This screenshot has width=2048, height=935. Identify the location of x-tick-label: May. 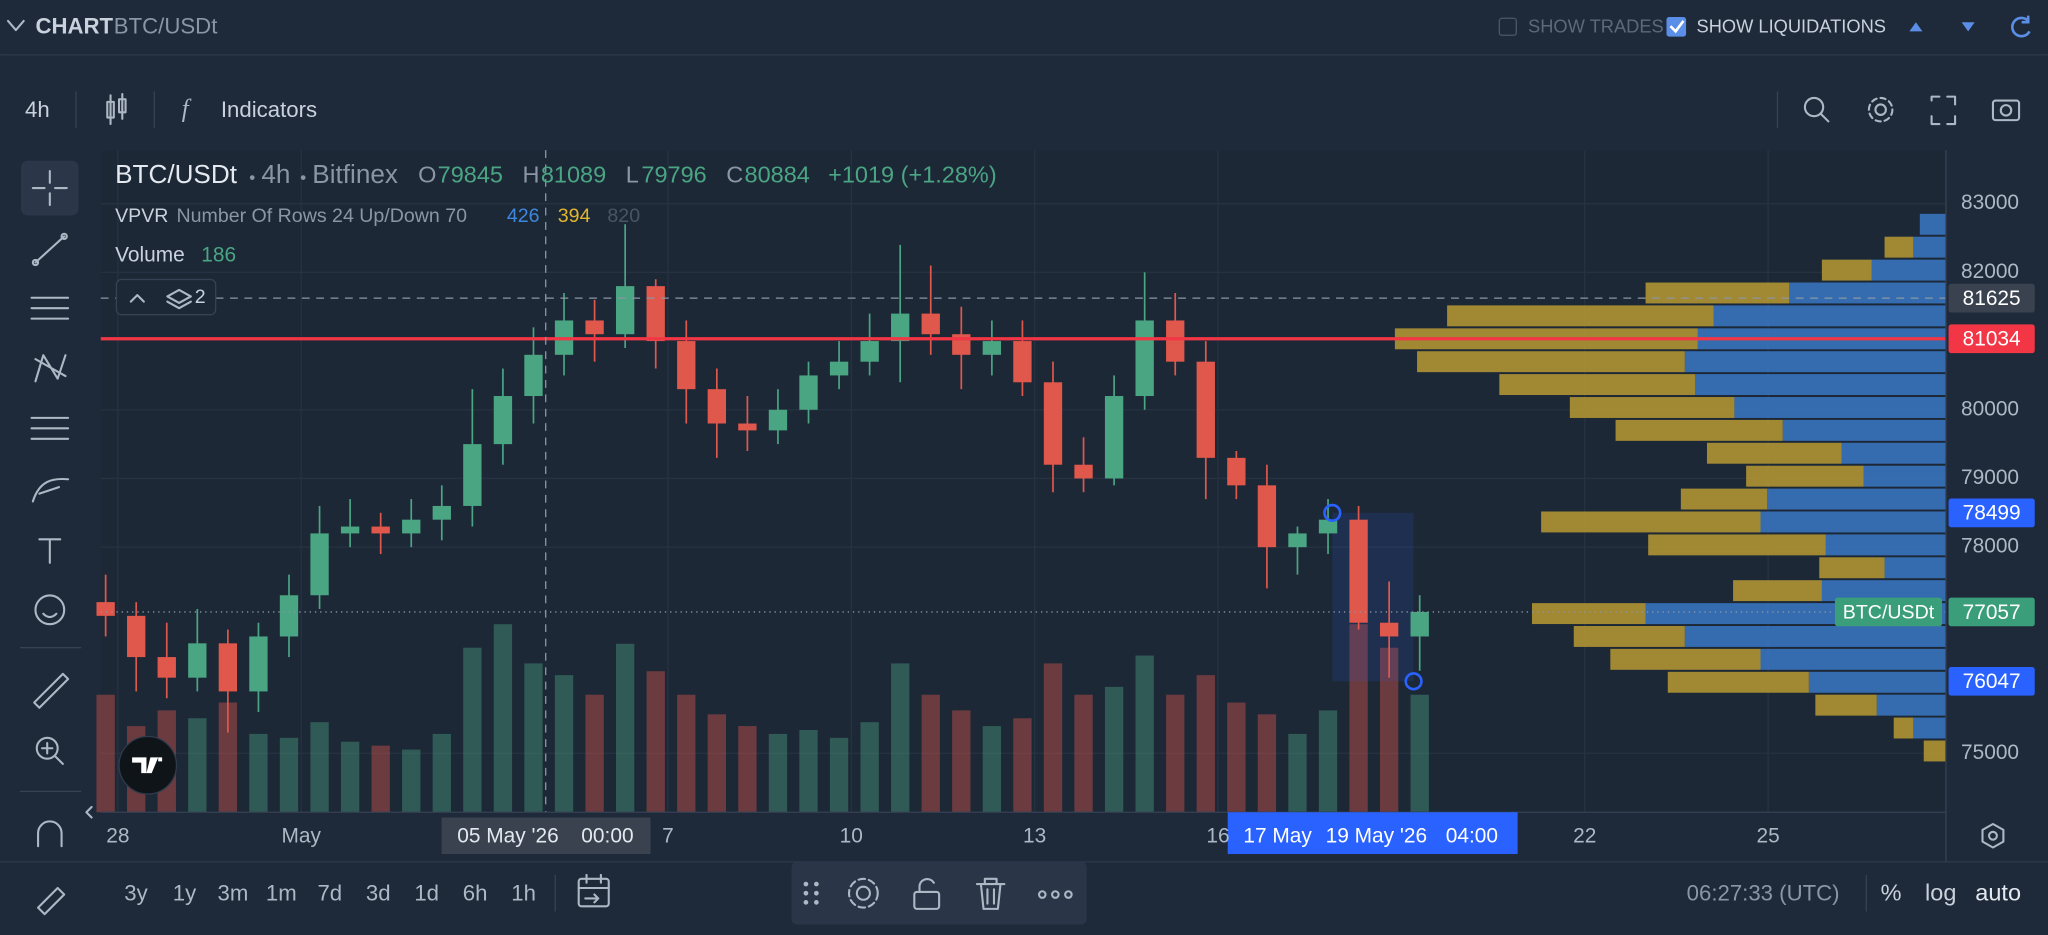
(302, 836).